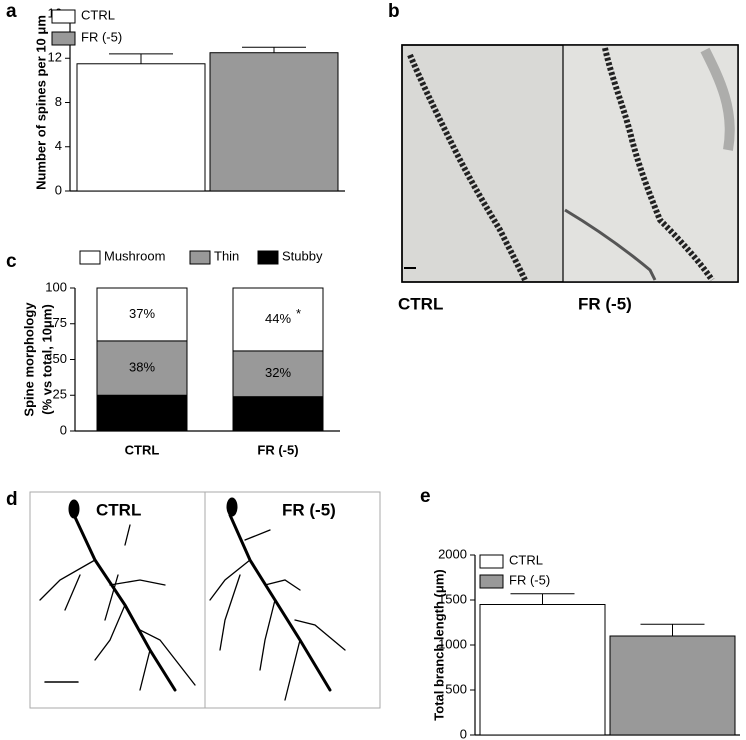  What do you see at coordinates (46, 359) in the screenshot?
I see `y-axis-label: (% vs total, 10μm)` at bounding box center [46, 359].